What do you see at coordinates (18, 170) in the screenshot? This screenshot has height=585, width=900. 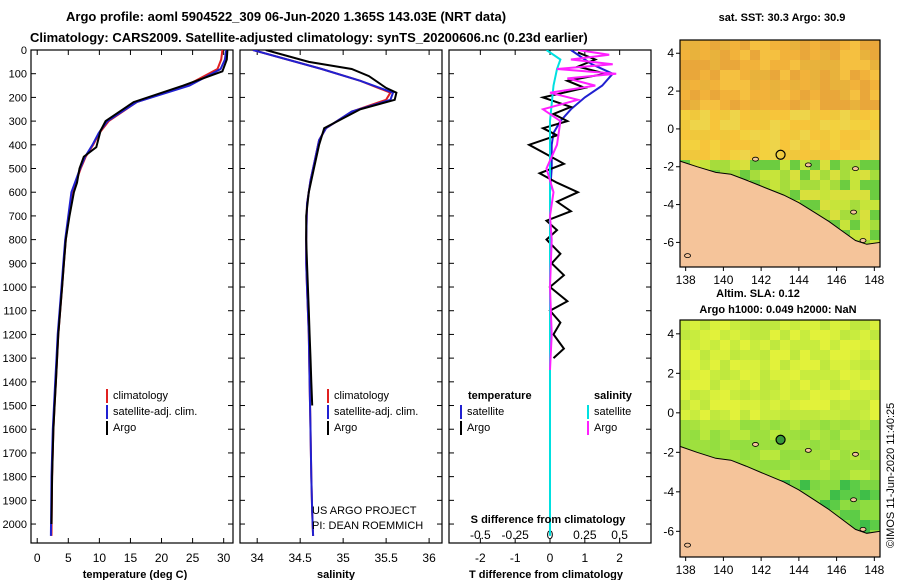 I see `depth-tick-label: 500` at bounding box center [18, 170].